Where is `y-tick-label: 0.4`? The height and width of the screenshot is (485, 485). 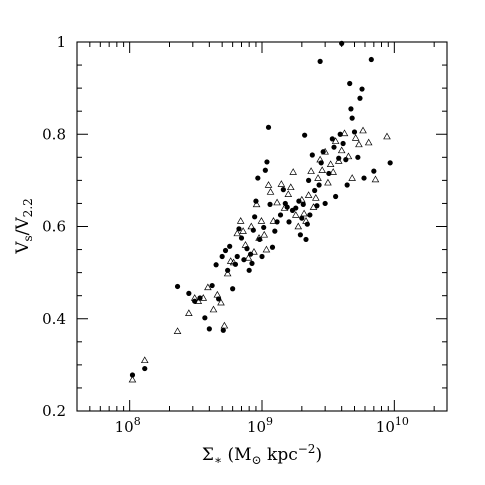 y-tick-label: 0.4 is located at coordinates (54, 319).